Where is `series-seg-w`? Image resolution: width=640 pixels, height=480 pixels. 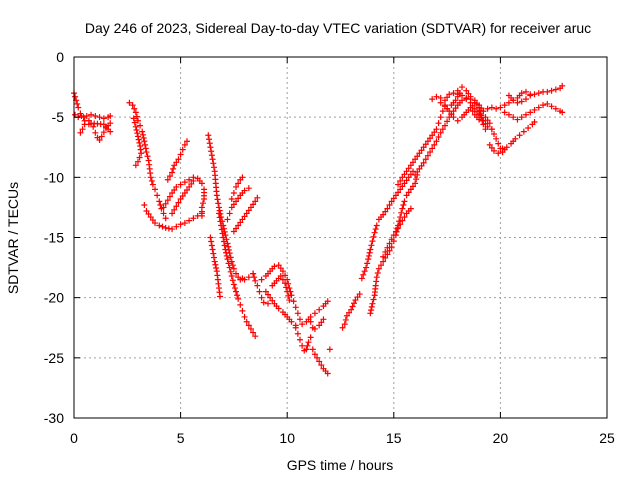 series-seg-w is located at coordinates (329, 349).